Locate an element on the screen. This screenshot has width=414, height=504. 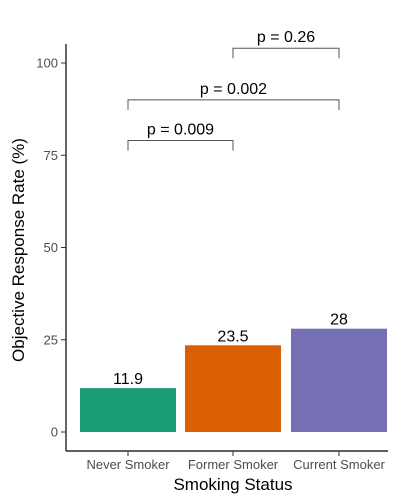
bar-value-label: 23.5 is located at coordinates (232, 336).